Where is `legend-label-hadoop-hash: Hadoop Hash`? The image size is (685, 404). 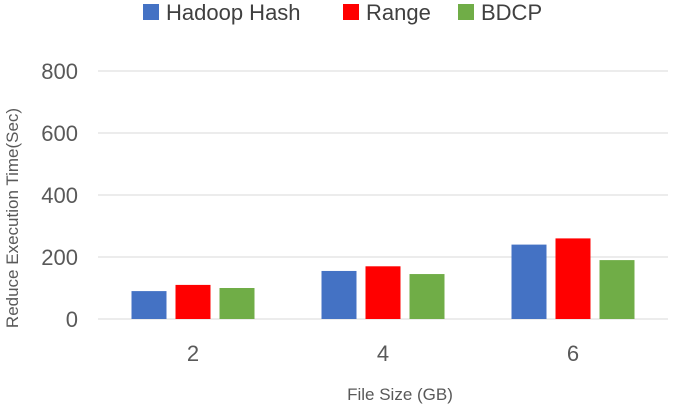 legend-label-hadoop-hash: Hadoop Hash is located at coordinates (233, 12).